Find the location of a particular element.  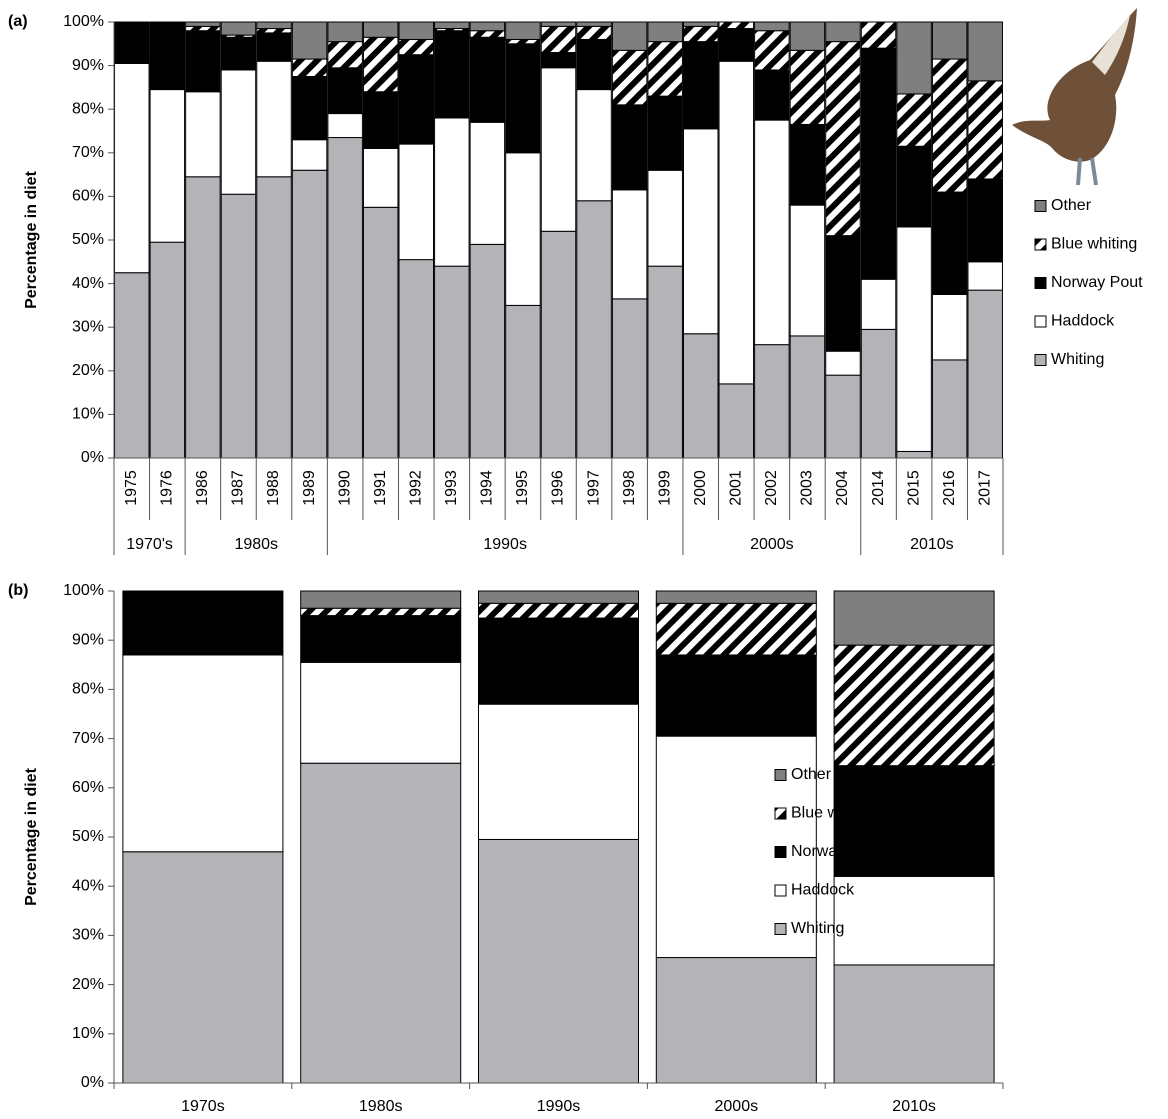

x-tick-label: 2010s is located at coordinates (914, 1106).